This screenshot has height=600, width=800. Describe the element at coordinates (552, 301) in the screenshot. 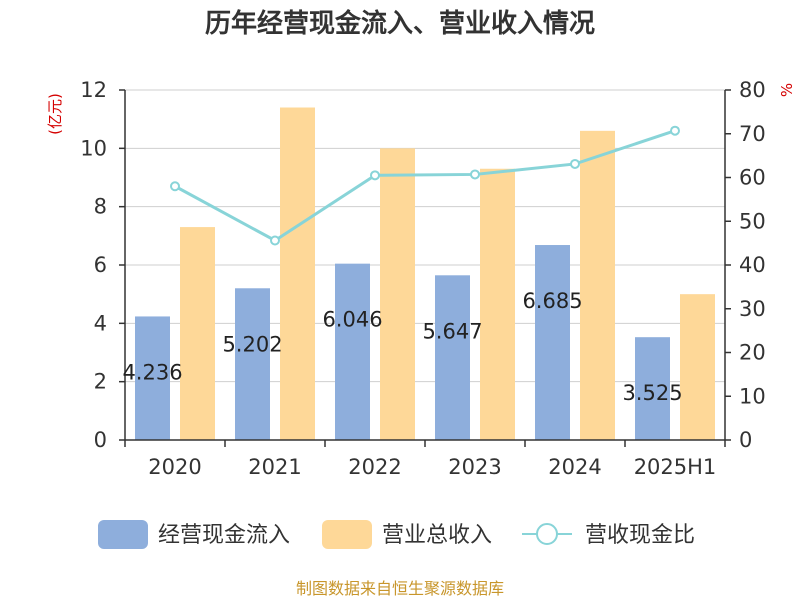

I see `data-label: 6.685` at that location.